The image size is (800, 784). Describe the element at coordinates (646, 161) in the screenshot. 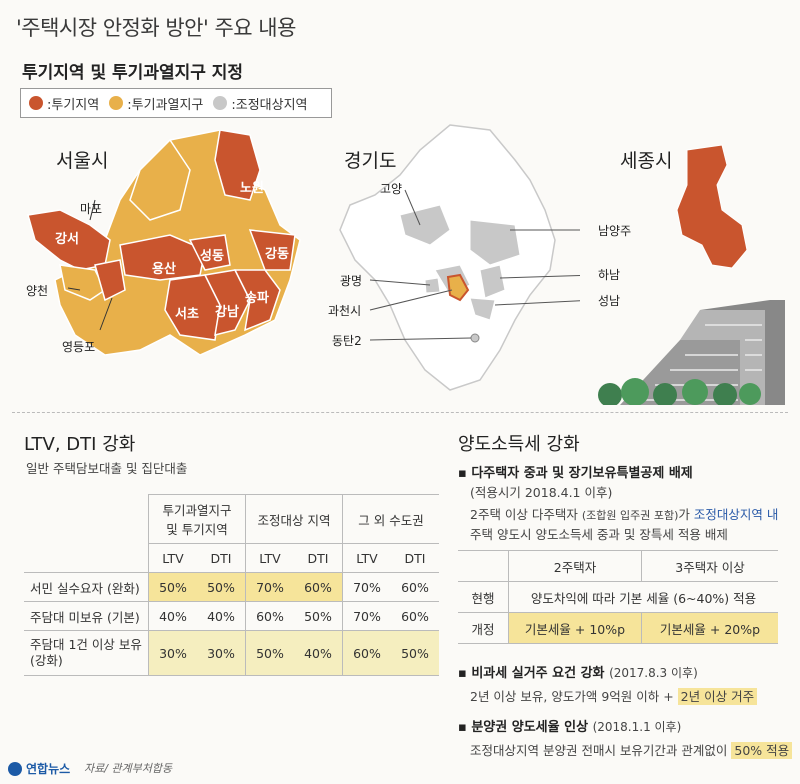

I see `sejong-title: 세종시` at that location.